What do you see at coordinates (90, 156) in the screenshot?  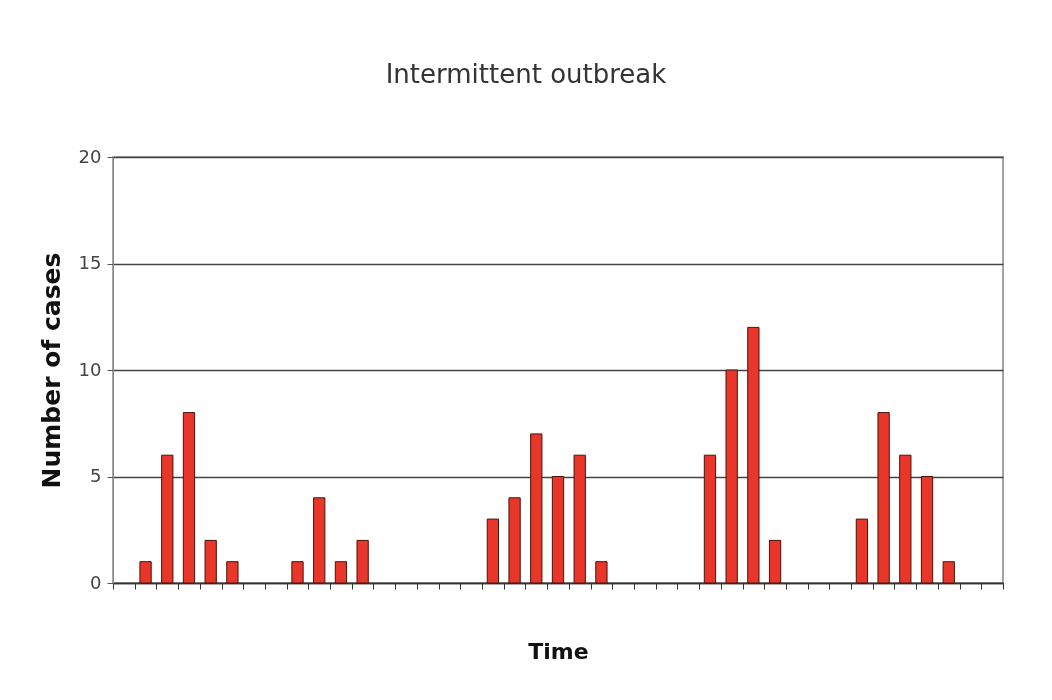 I see `y-tick-label: 20` at bounding box center [90, 156].